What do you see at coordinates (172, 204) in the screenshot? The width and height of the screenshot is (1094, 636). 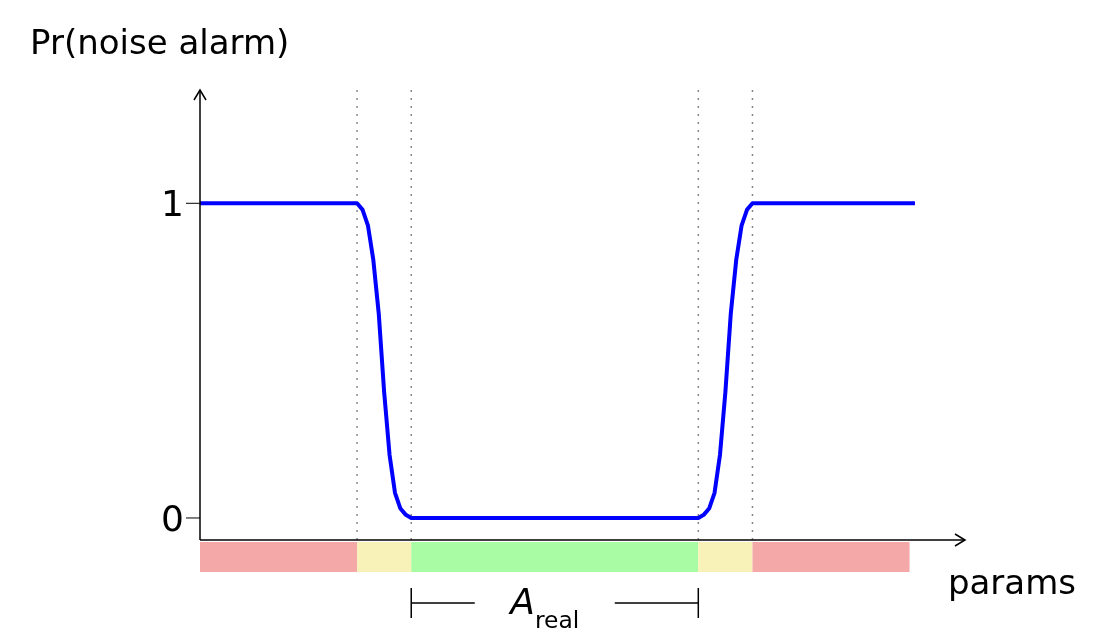 I see `y-tick-label: 1` at bounding box center [172, 204].